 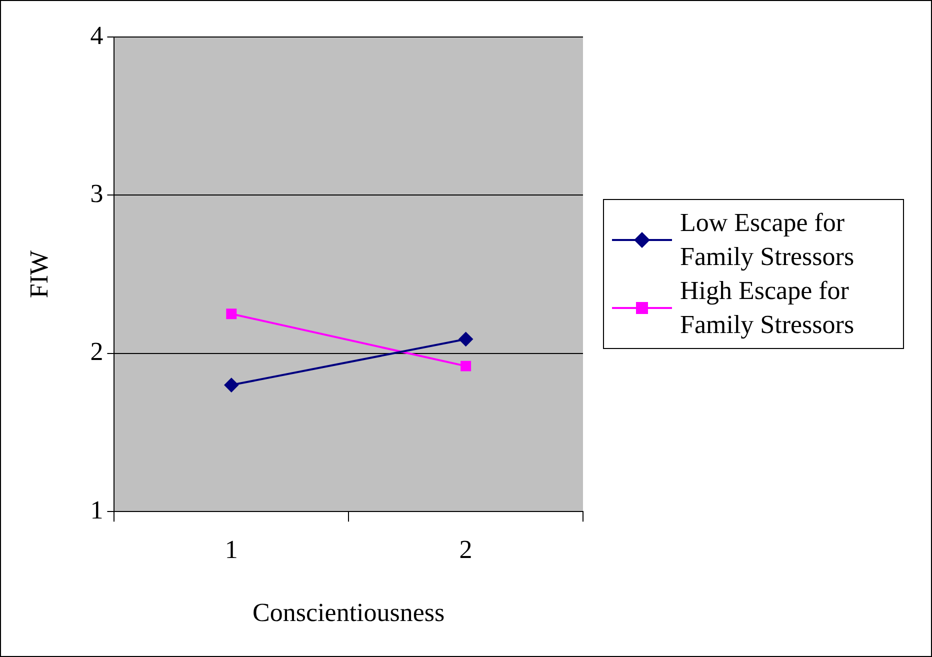 What do you see at coordinates (97, 193) in the screenshot?
I see `y-tick-label: 3` at bounding box center [97, 193].